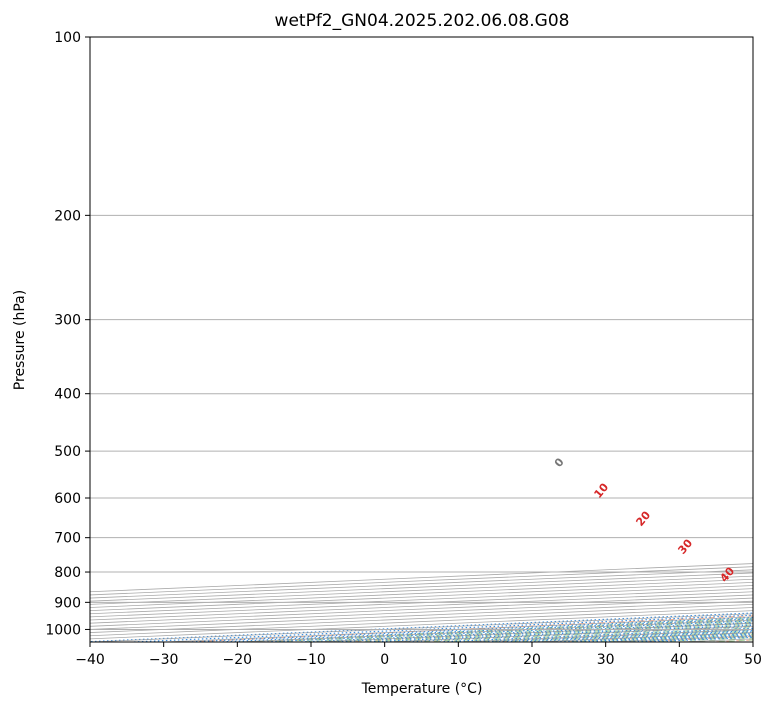 Image resolution: width=775 pixels, height=708 pixels. What do you see at coordinates (67, 603) in the screenshot?
I see `y-tick-label: 900` at bounding box center [67, 603].